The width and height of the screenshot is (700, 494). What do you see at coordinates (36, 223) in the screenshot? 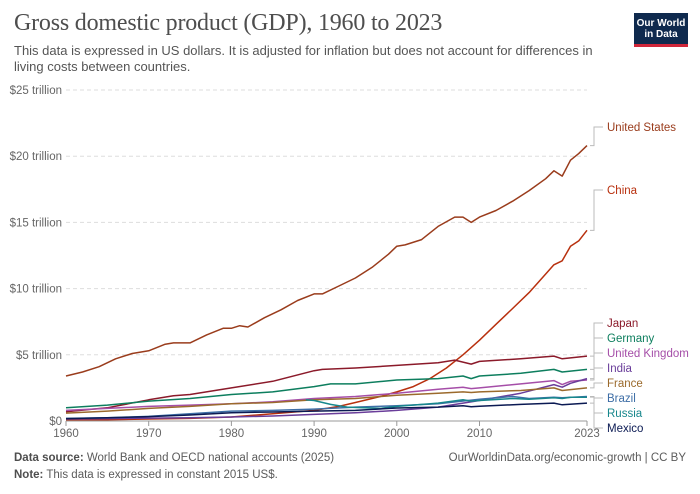
I see `y-tick-label: $15 trillion` at bounding box center [36, 223].